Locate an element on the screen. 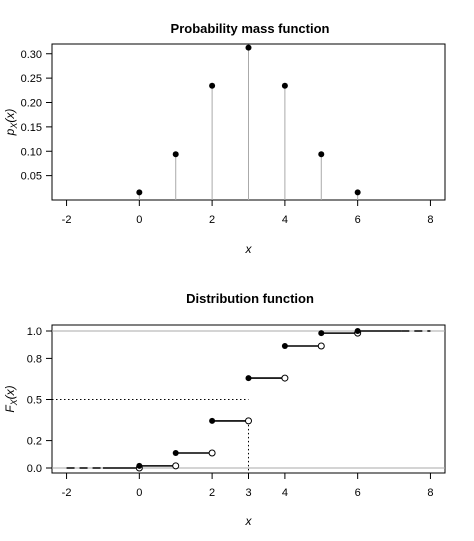 Image resolution: width=474 pixels, height=541 pixels. cdf-x-tick-label: 4 is located at coordinates (285, 493).